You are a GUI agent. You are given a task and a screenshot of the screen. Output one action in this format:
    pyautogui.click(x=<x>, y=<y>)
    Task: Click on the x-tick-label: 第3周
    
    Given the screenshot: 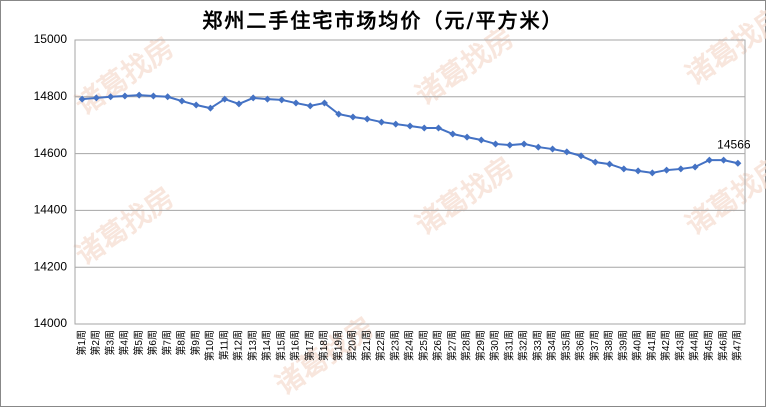 What is the action you would take?
    pyautogui.click(x=109, y=343)
    